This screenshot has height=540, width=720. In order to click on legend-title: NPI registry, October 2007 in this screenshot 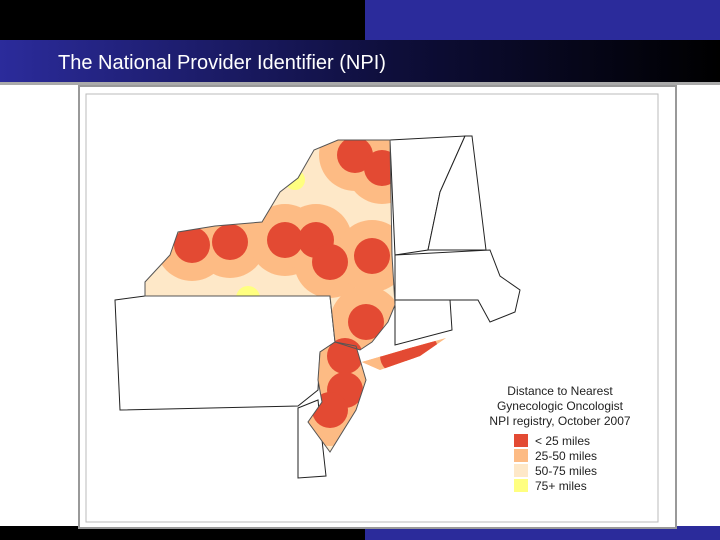, I will do `click(559, 421)`.